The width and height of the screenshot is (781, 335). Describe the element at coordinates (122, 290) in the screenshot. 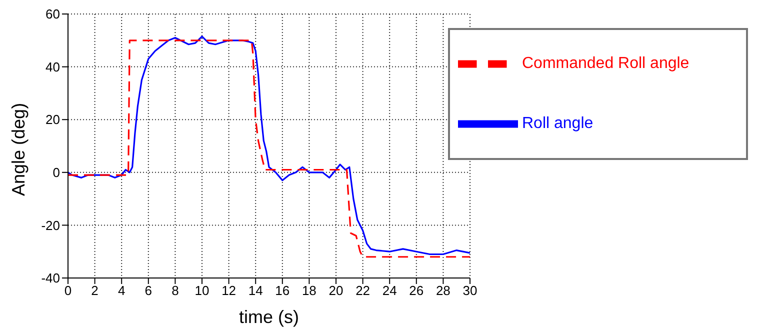

I see `x-tick-label: 4` at that location.